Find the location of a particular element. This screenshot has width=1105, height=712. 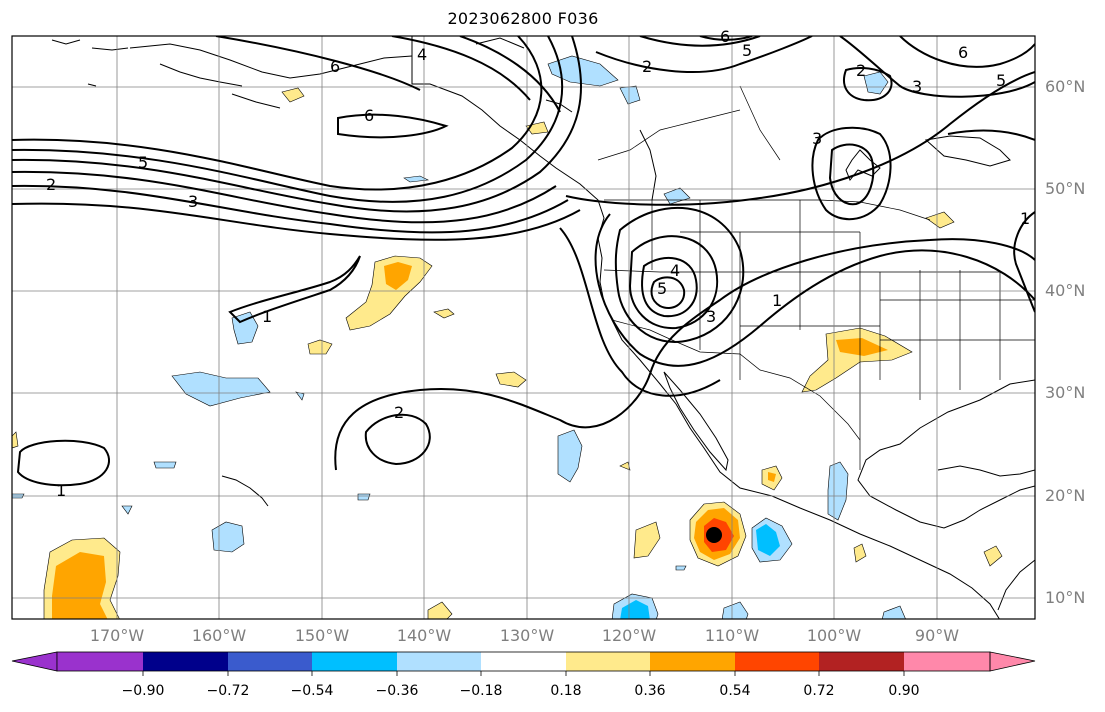

colorbar-tick-label: 0.18 is located at coordinates (566, 691).